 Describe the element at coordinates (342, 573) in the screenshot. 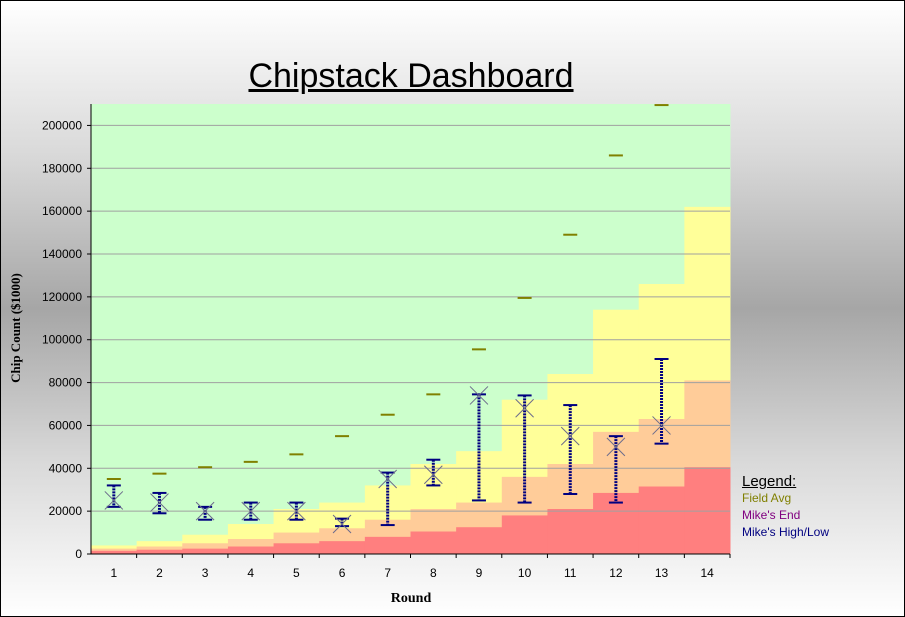

I see `x-tick-label: 6` at that location.